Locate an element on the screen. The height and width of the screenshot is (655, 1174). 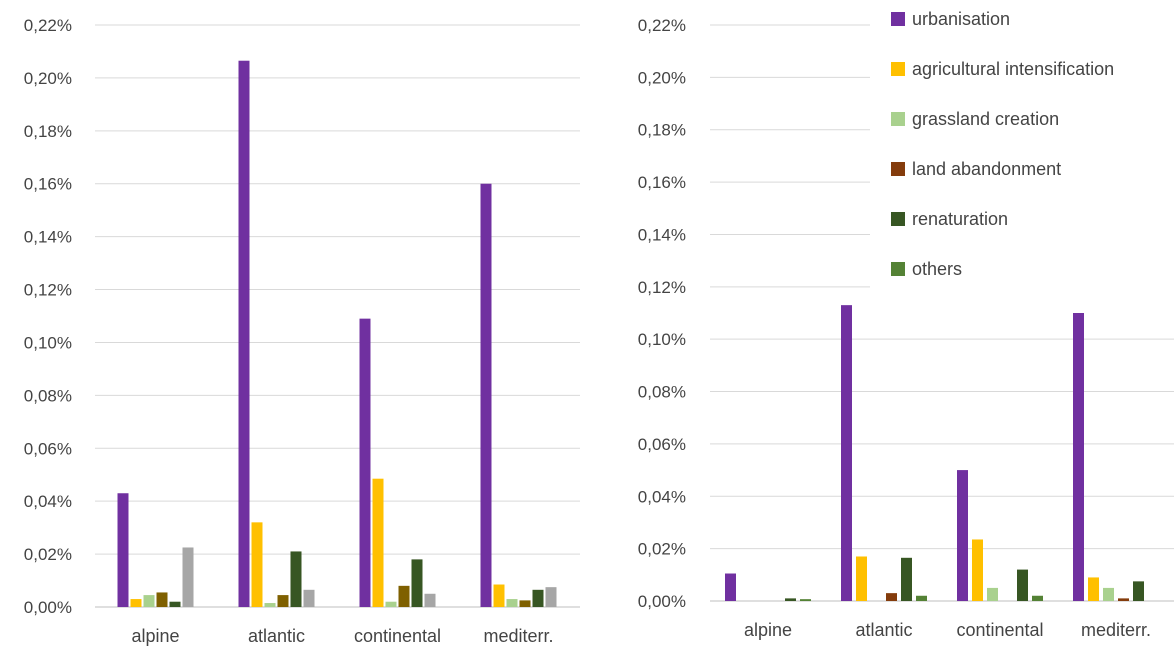
legend-label: land abandonment is located at coordinates (986, 169).